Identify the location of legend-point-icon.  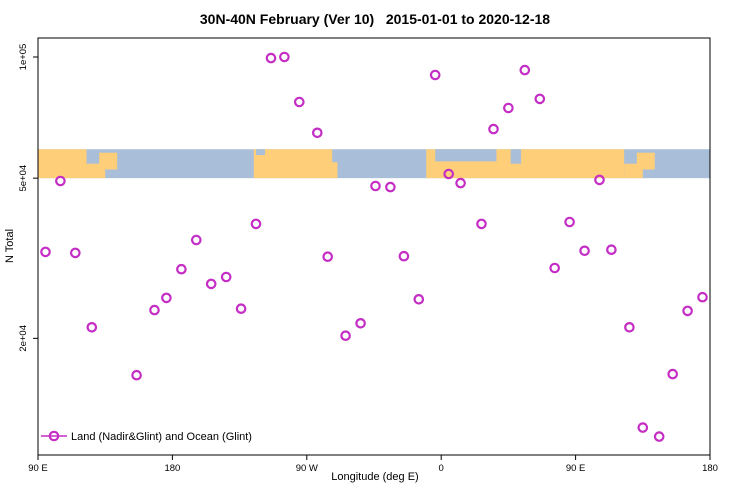
(54, 436).